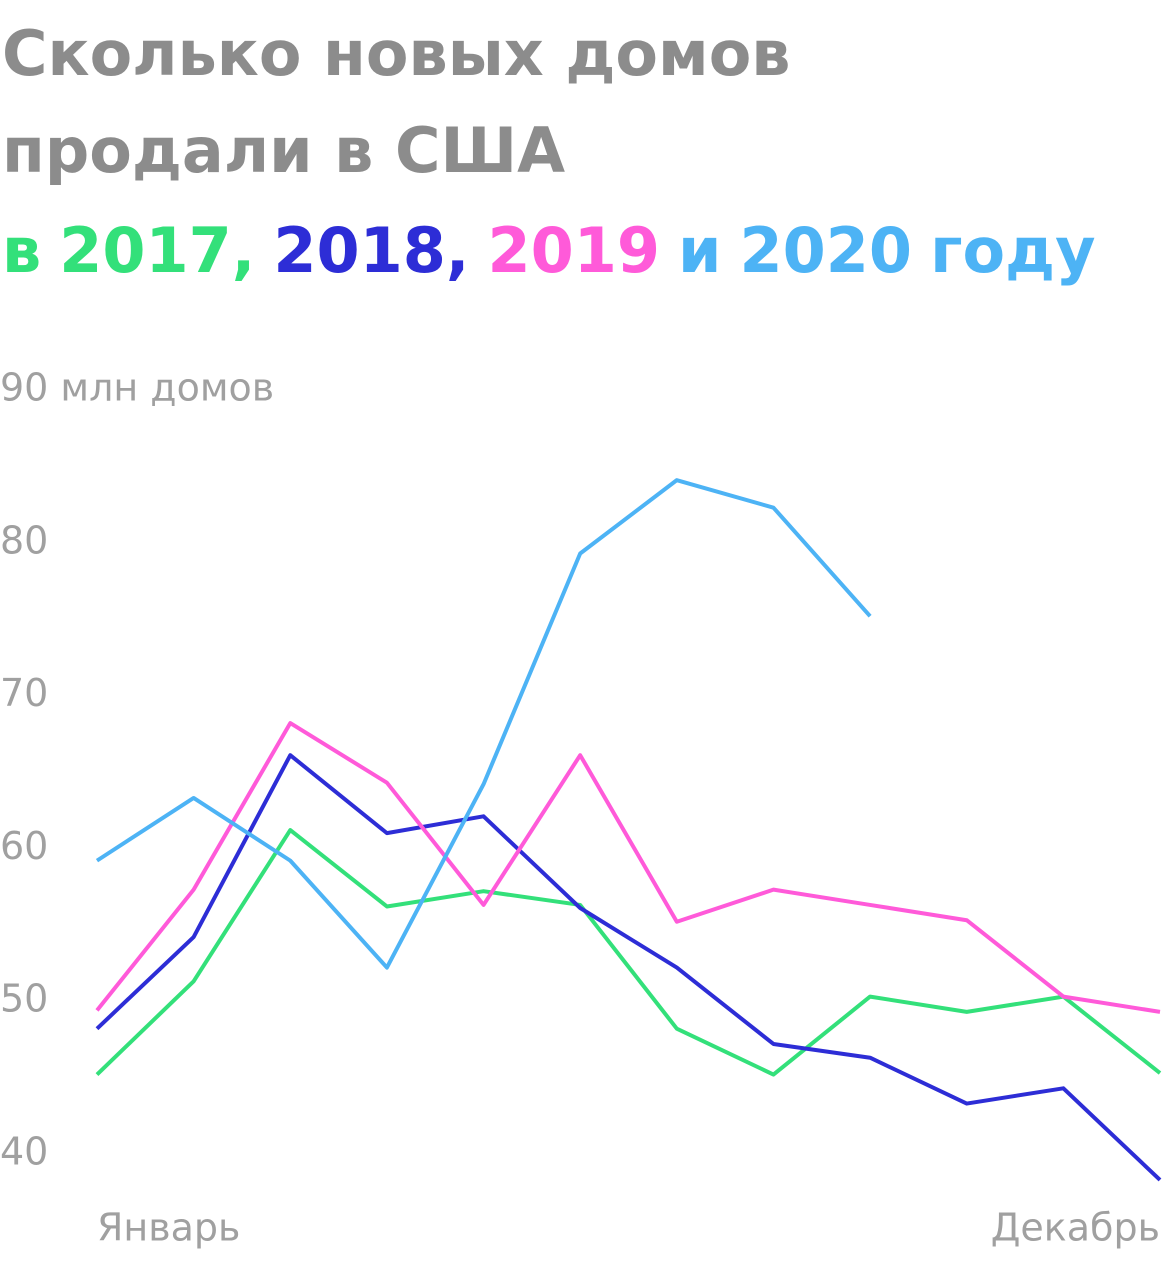 The height and width of the screenshot is (1264, 1162). I want to click on title-prefix: в, so click(21, 250).